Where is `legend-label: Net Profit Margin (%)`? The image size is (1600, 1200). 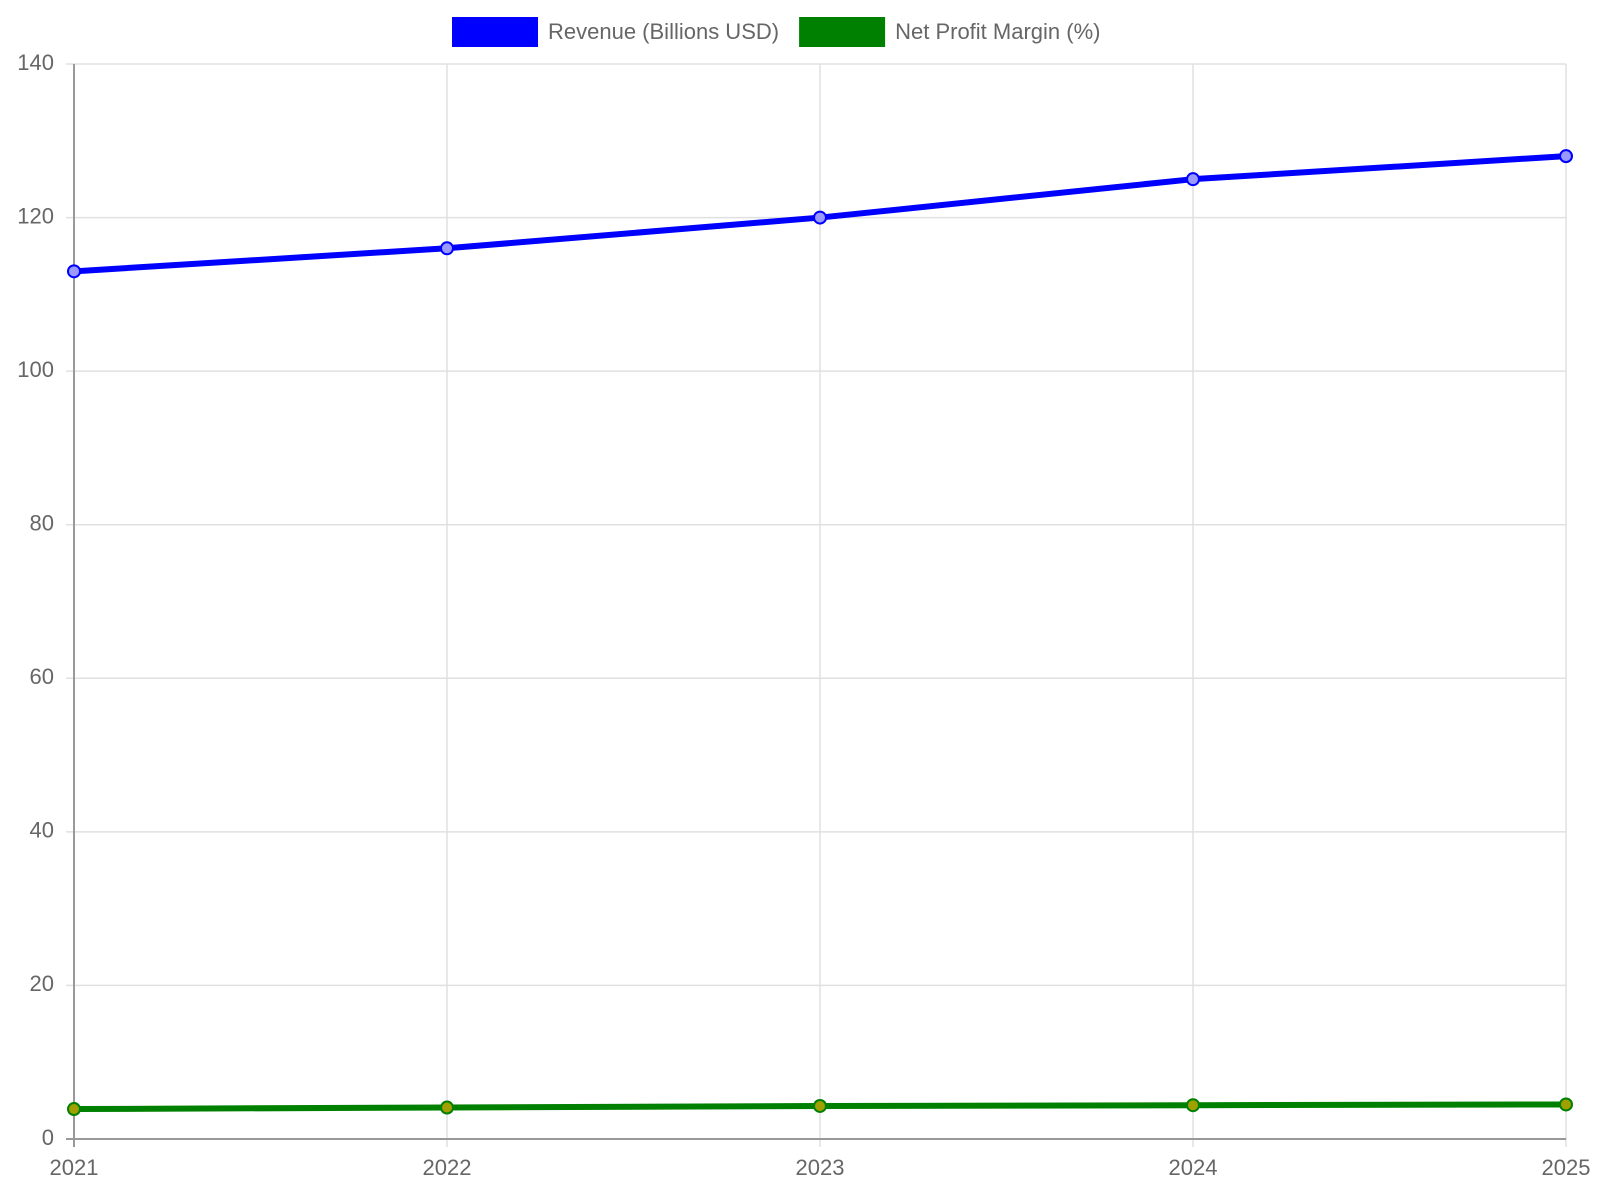
legend-label: Net Profit Margin (%) is located at coordinates (997, 31).